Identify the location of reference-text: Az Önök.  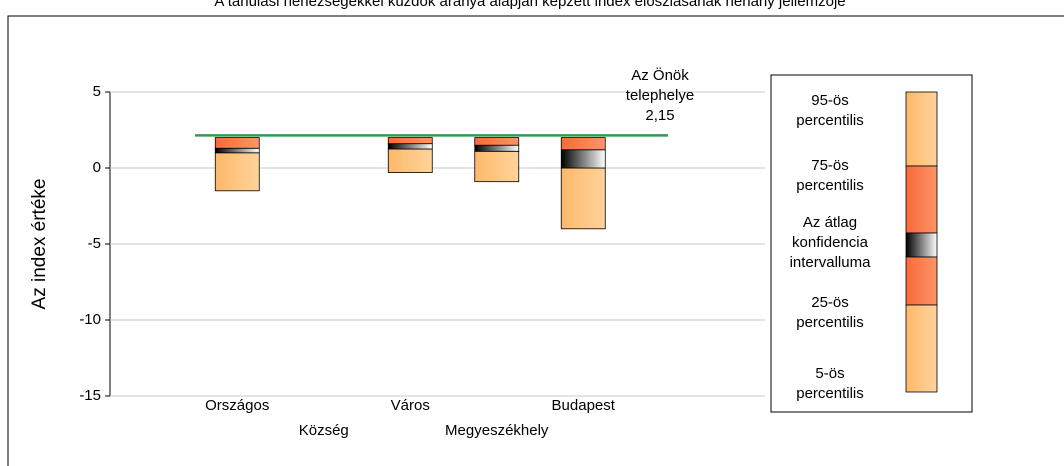
(660, 75).